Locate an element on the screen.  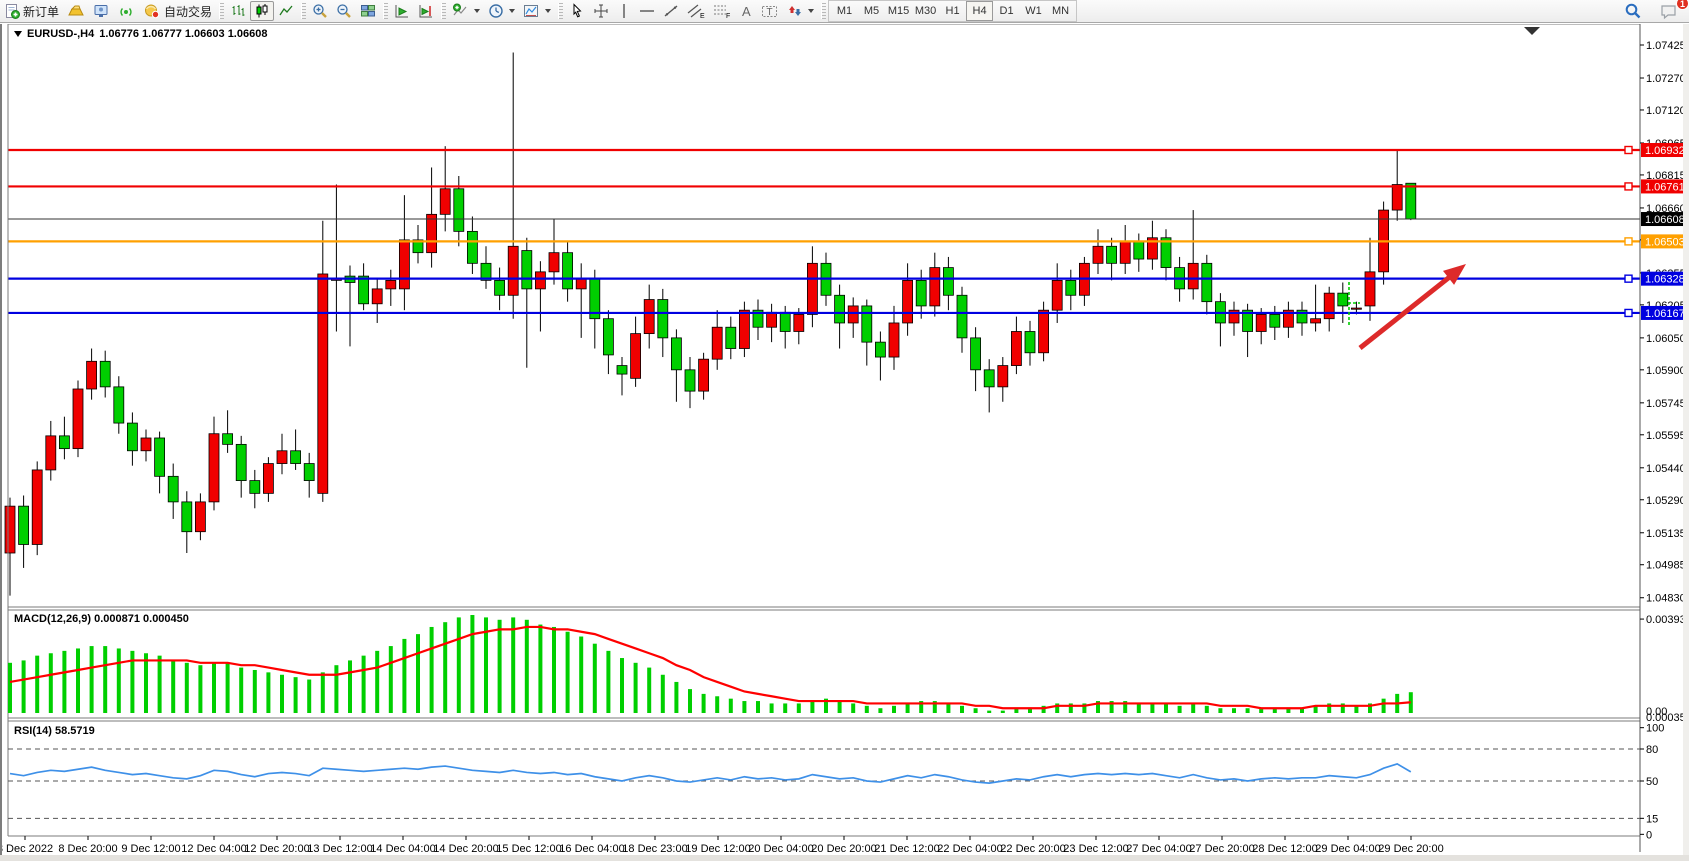
trendline-icon is located at coordinates (671, 11).